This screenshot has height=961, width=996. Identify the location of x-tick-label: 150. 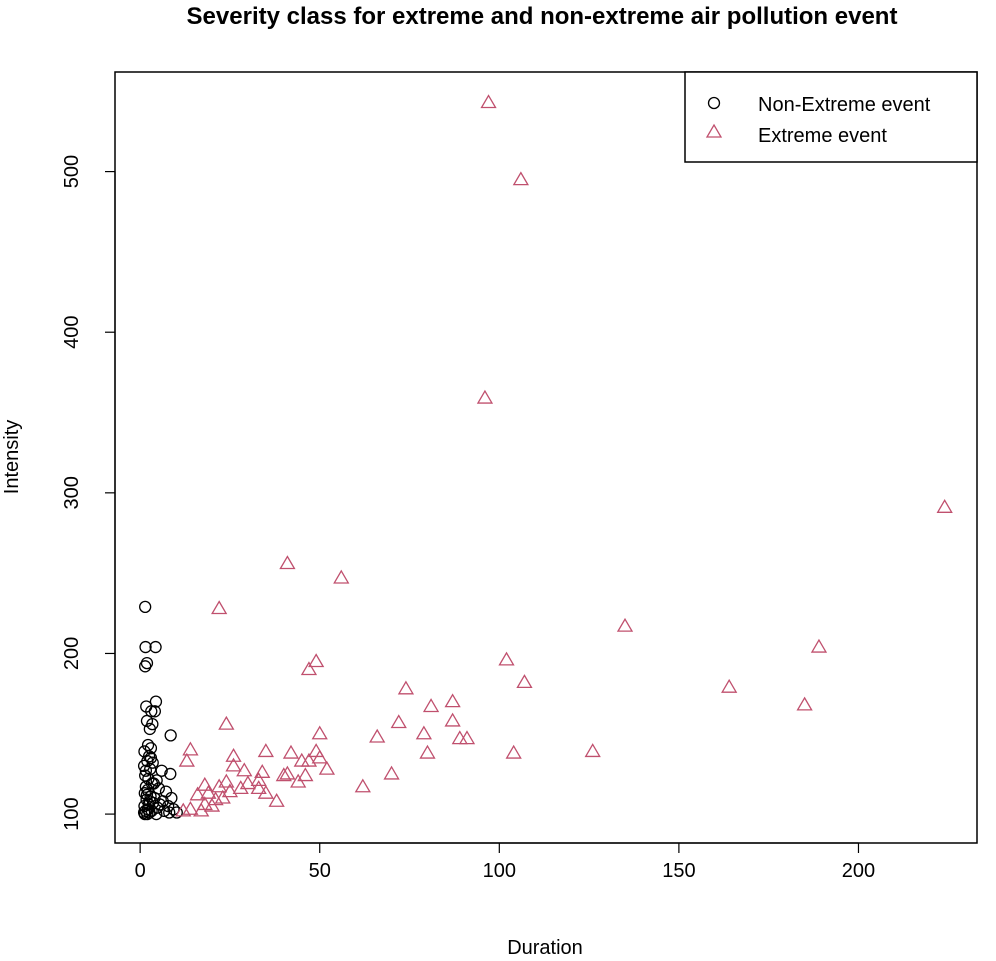
(678, 871).